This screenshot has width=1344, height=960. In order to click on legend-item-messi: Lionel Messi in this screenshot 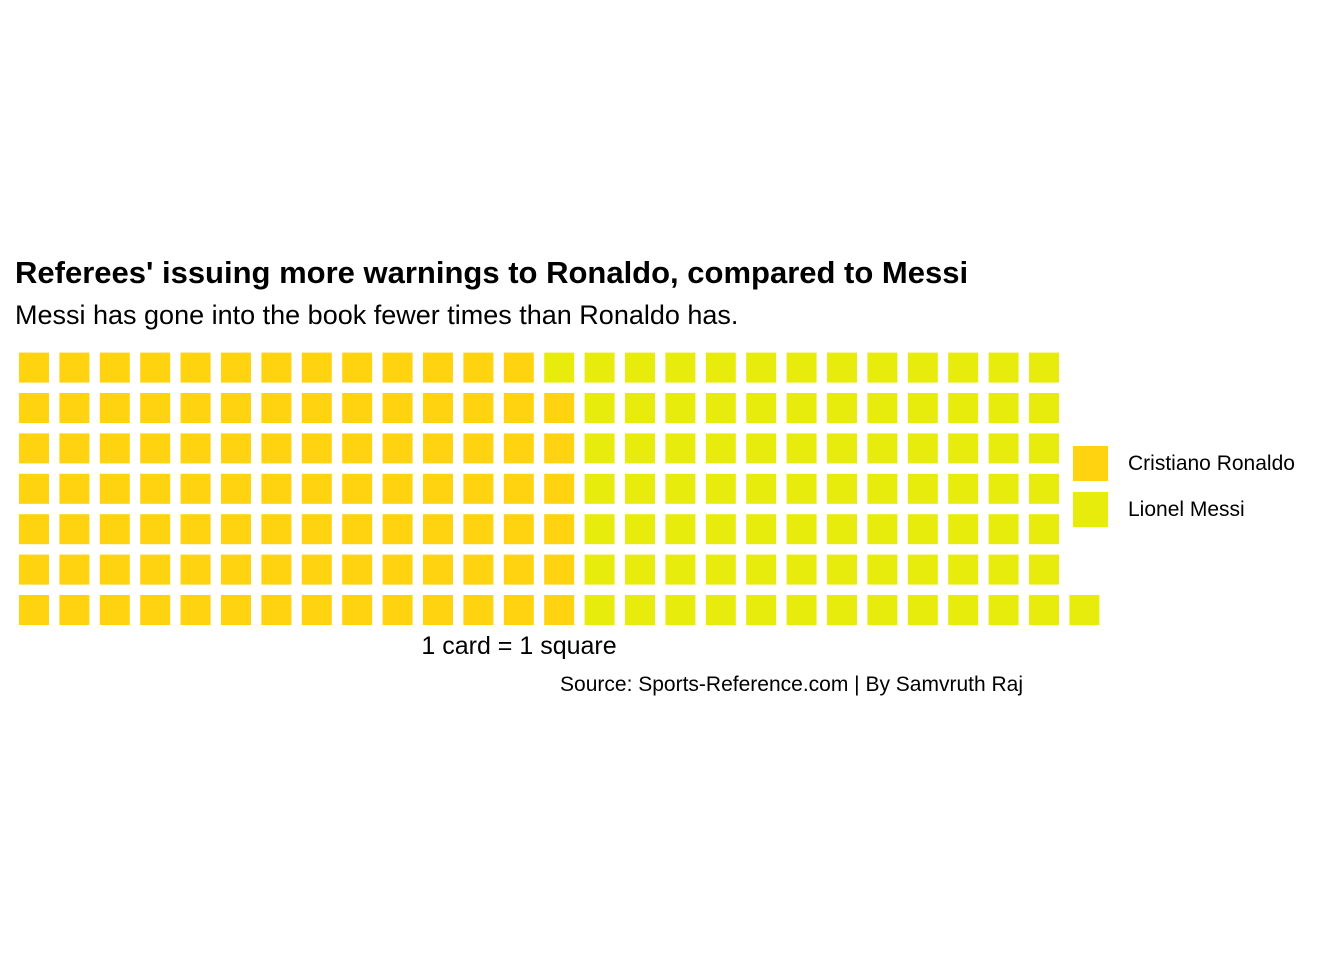, I will do `click(1184, 509)`.